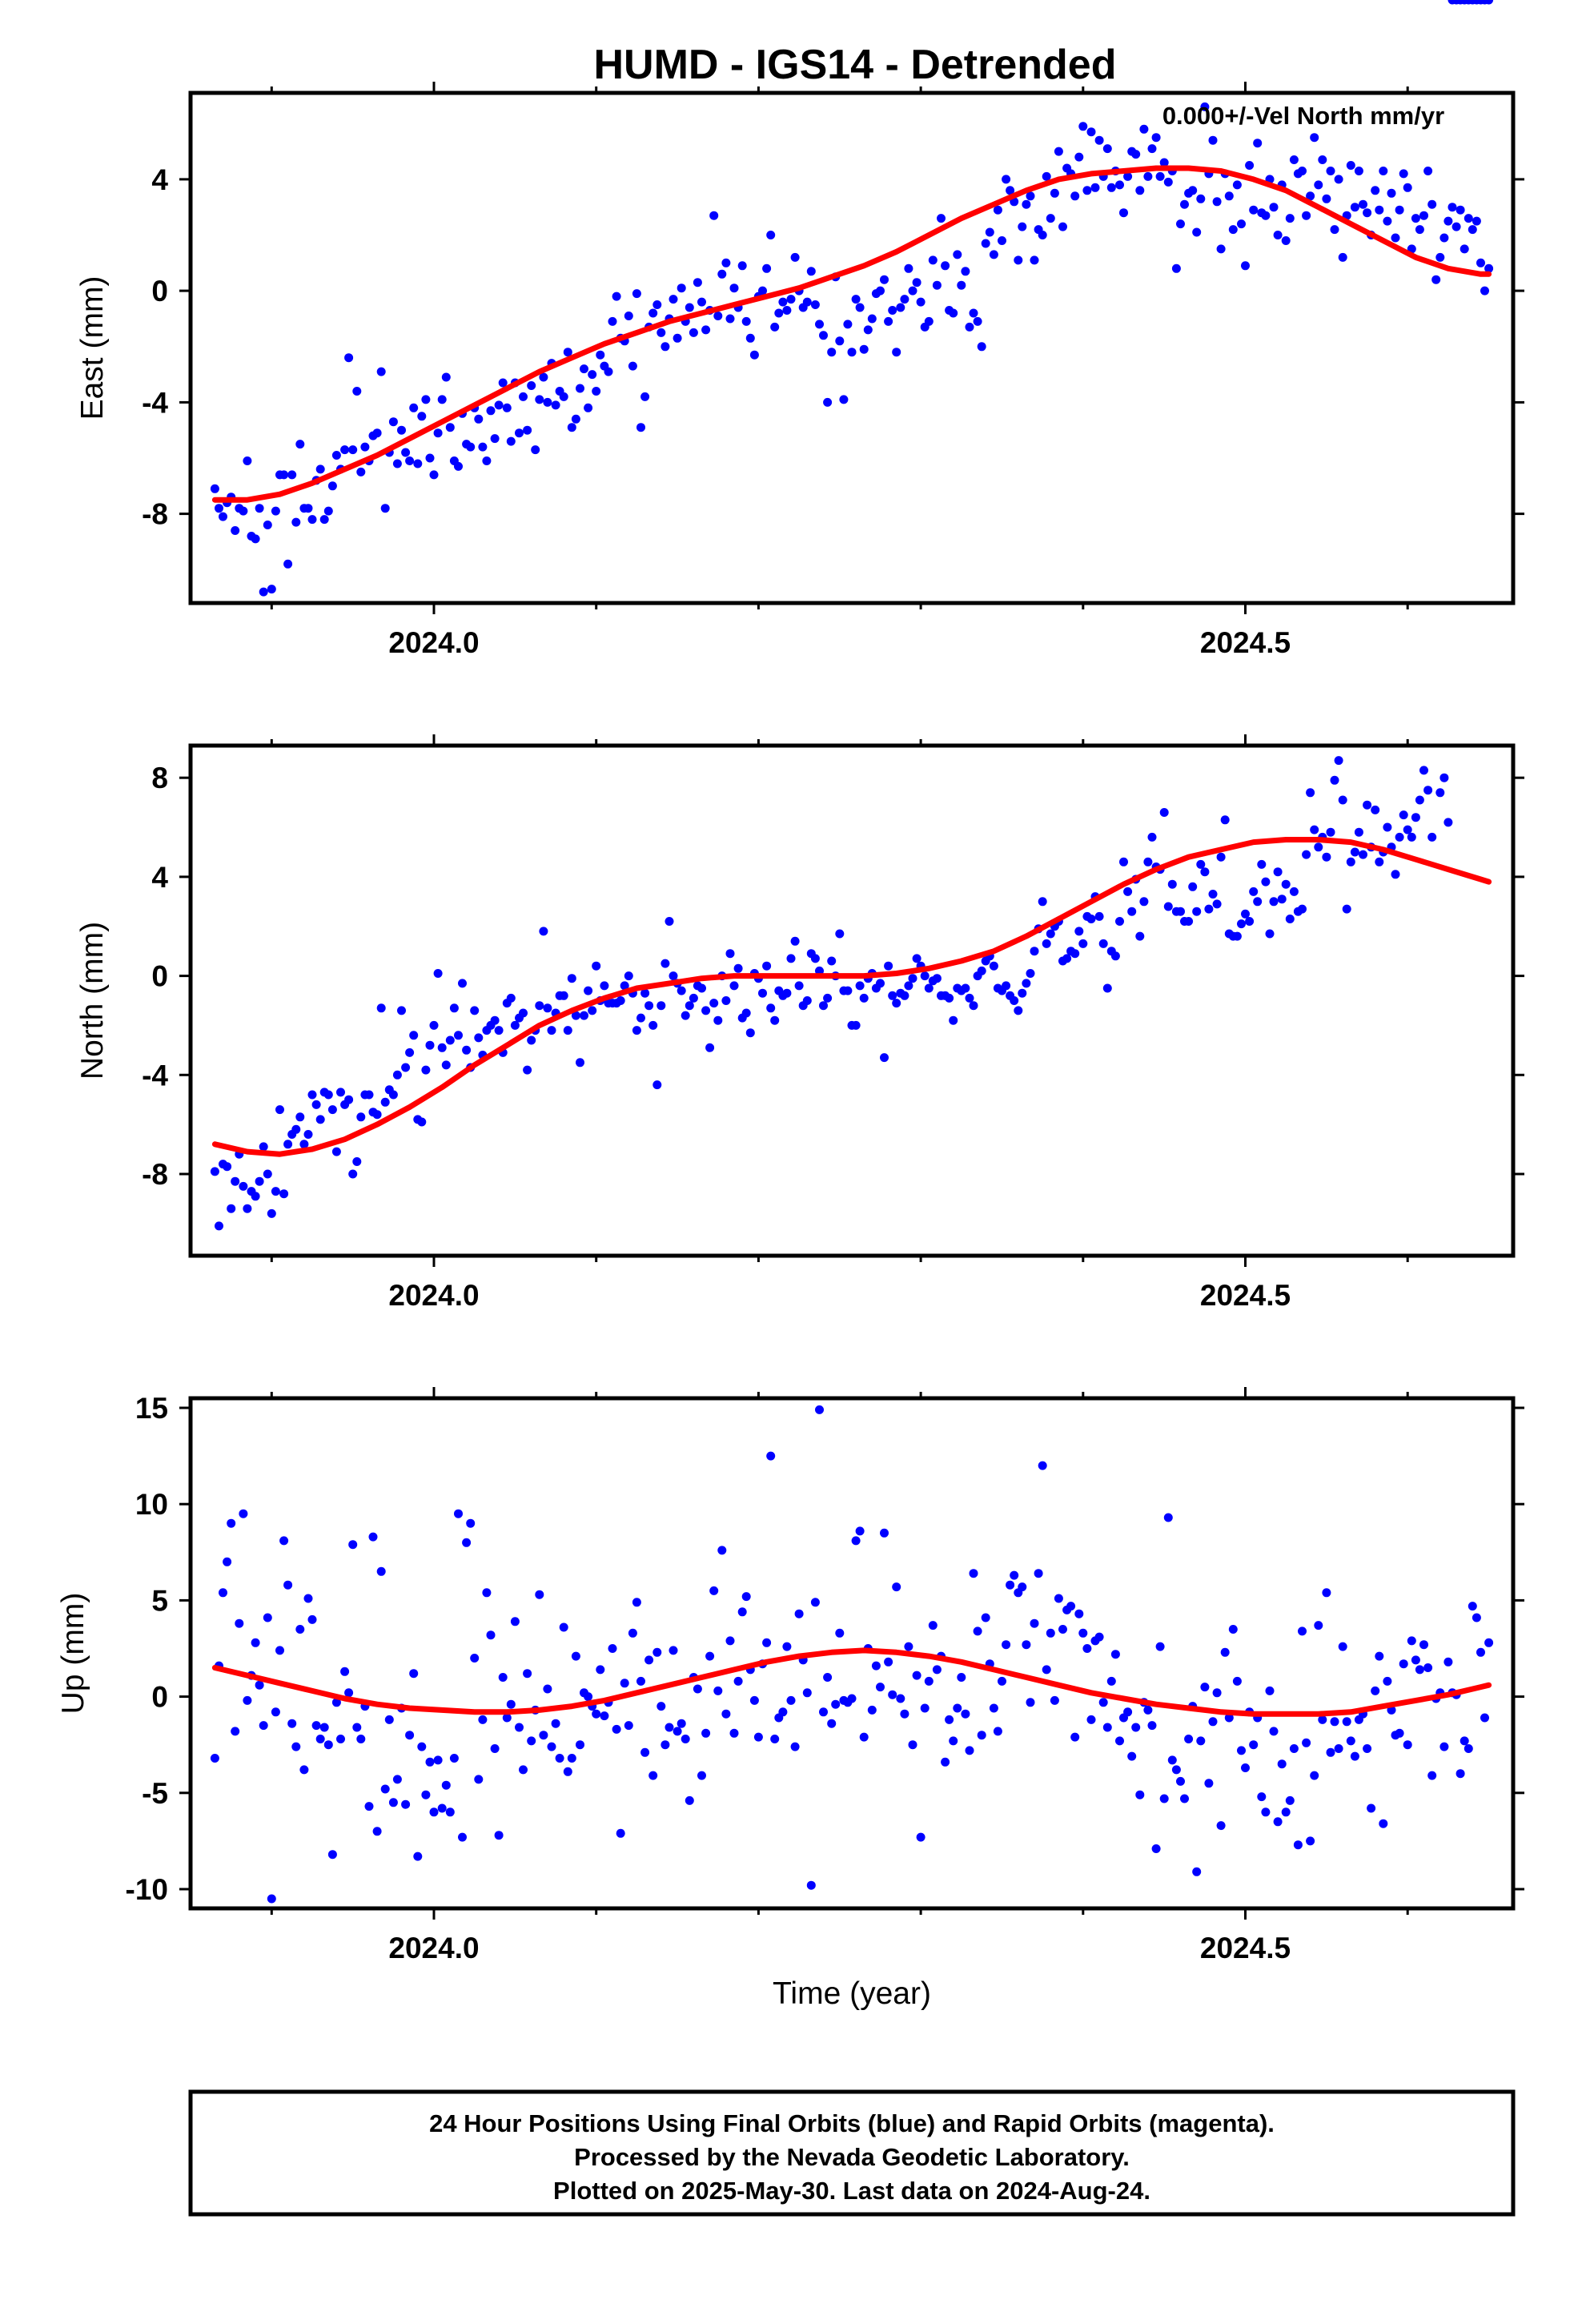  I want to click on north-y-tick-label: 8, so click(159, 778).